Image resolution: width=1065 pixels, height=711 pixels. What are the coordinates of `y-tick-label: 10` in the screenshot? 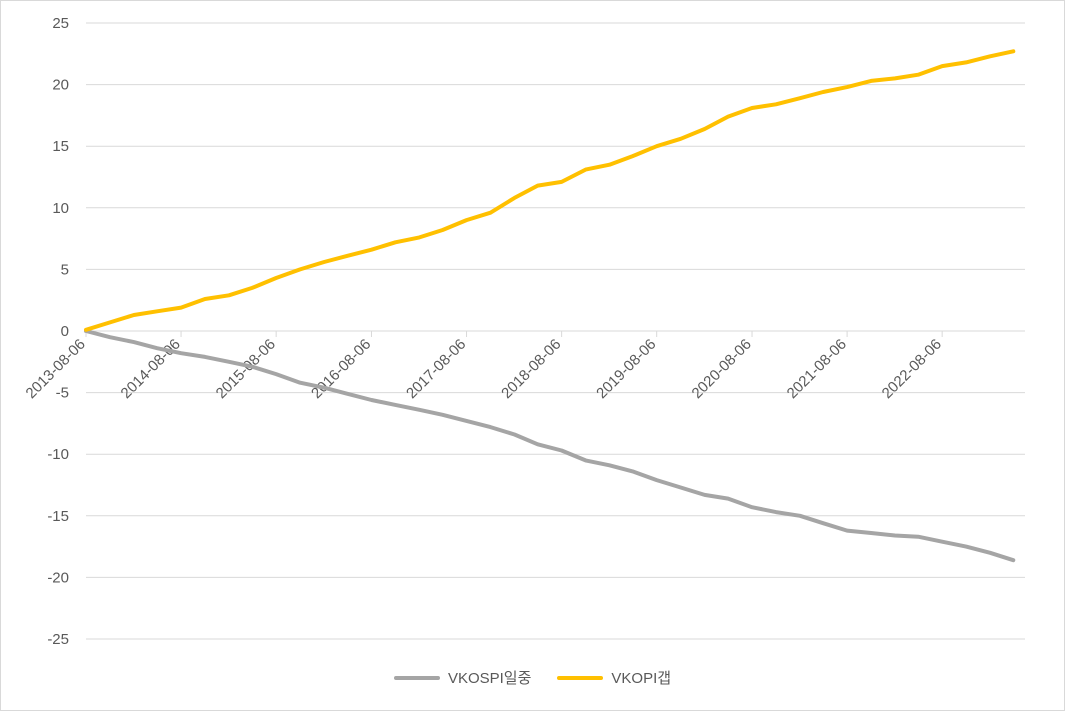 It's located at (60, 208).